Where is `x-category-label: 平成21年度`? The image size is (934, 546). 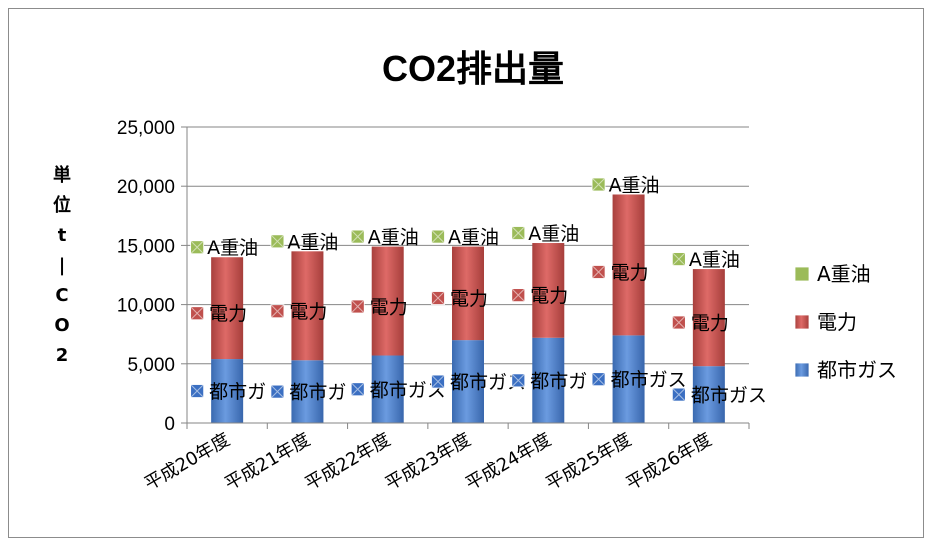
x-category-label: 平成21年度 is located at coordinates (267, 462).